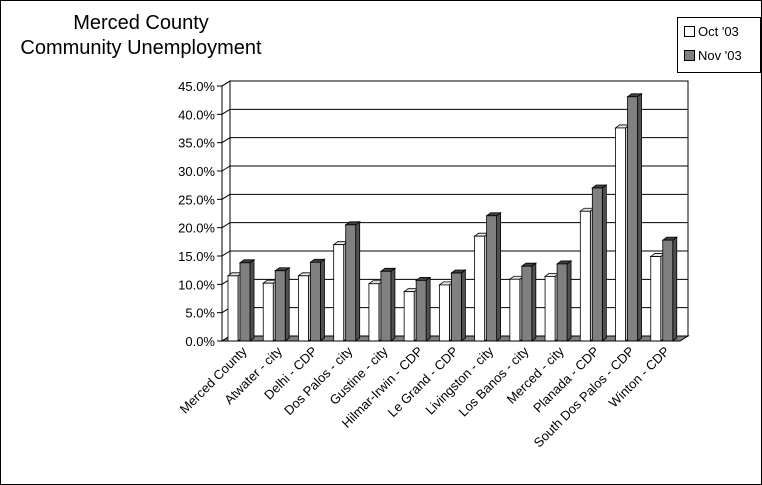  Describe the element at coordinates (196, 171) in the screenshot. I see `y-tick-label: 30.0%` at that location.